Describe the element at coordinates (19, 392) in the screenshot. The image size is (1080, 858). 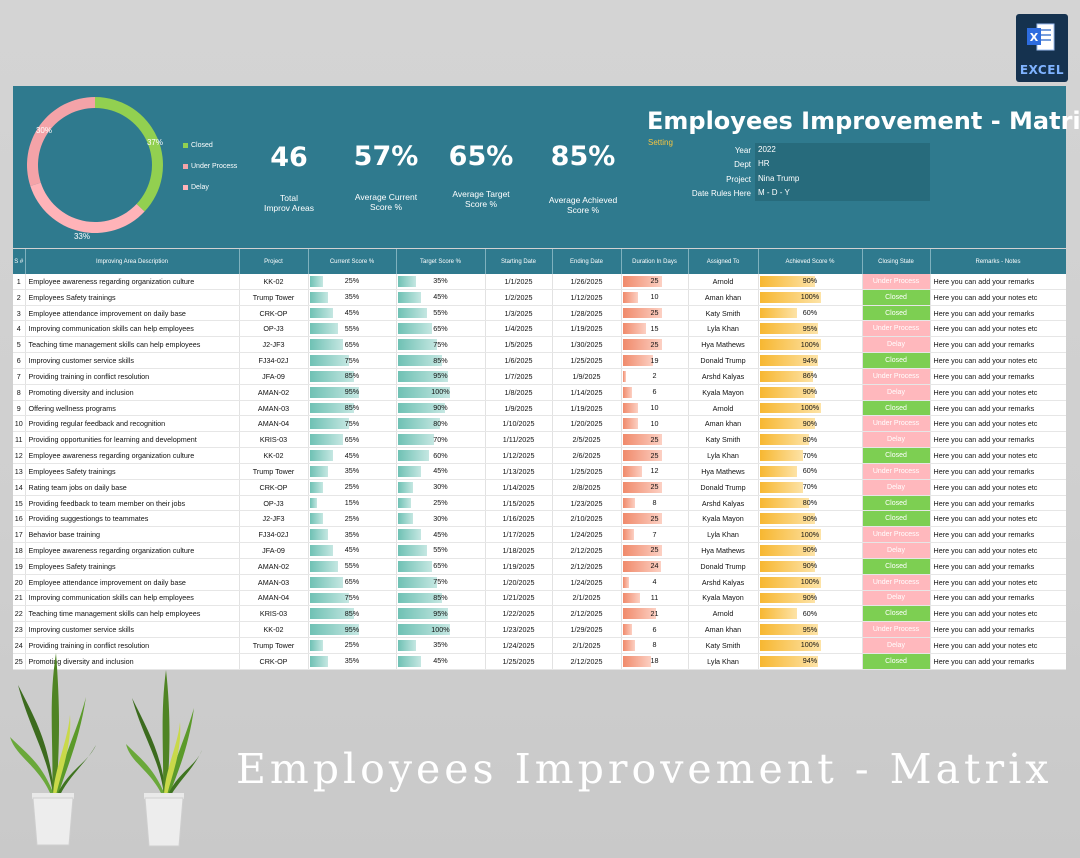
I see `row-number: 8` at that location.